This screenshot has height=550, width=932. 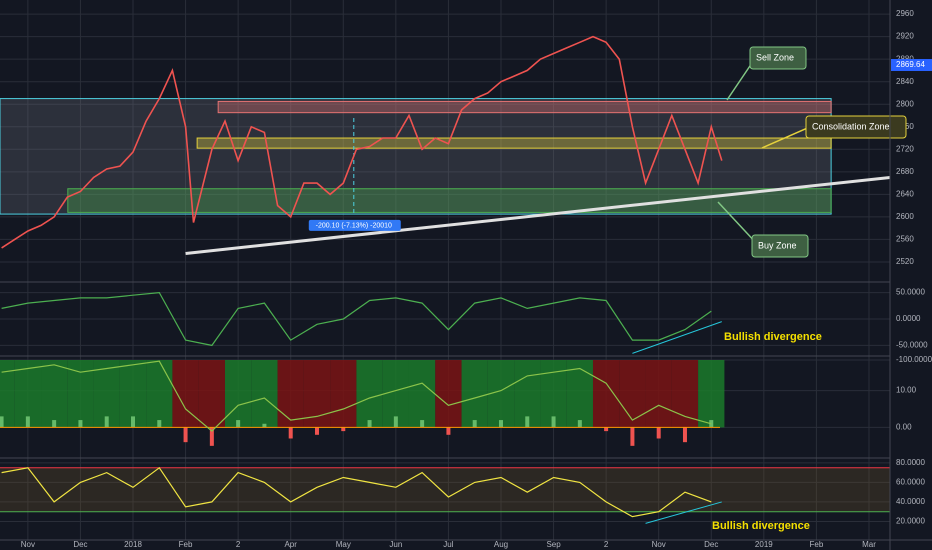 I want to click on y-tick-label: -50.0000, so click(x=912, y=345).